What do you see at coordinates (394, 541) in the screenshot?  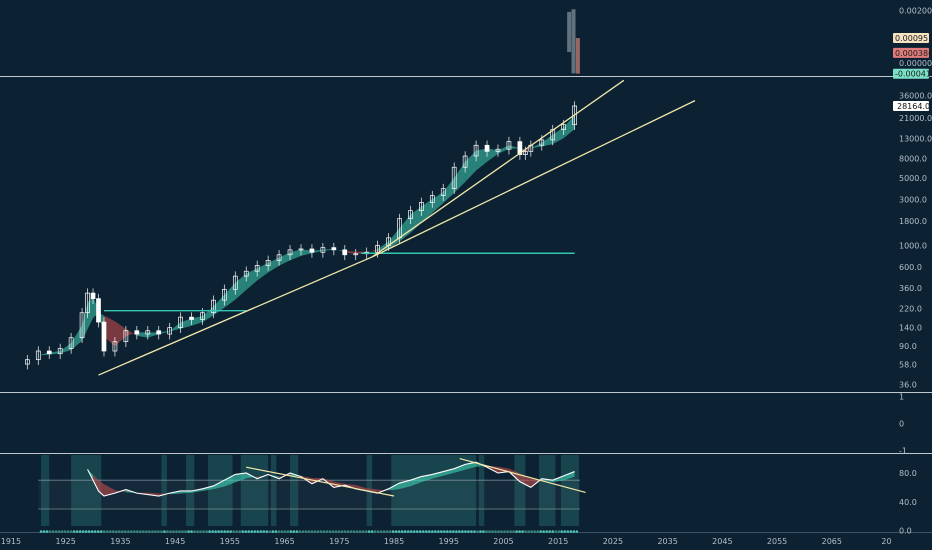 I see `x-axis-tick-label: 1985` at bounding box center [394, 541].